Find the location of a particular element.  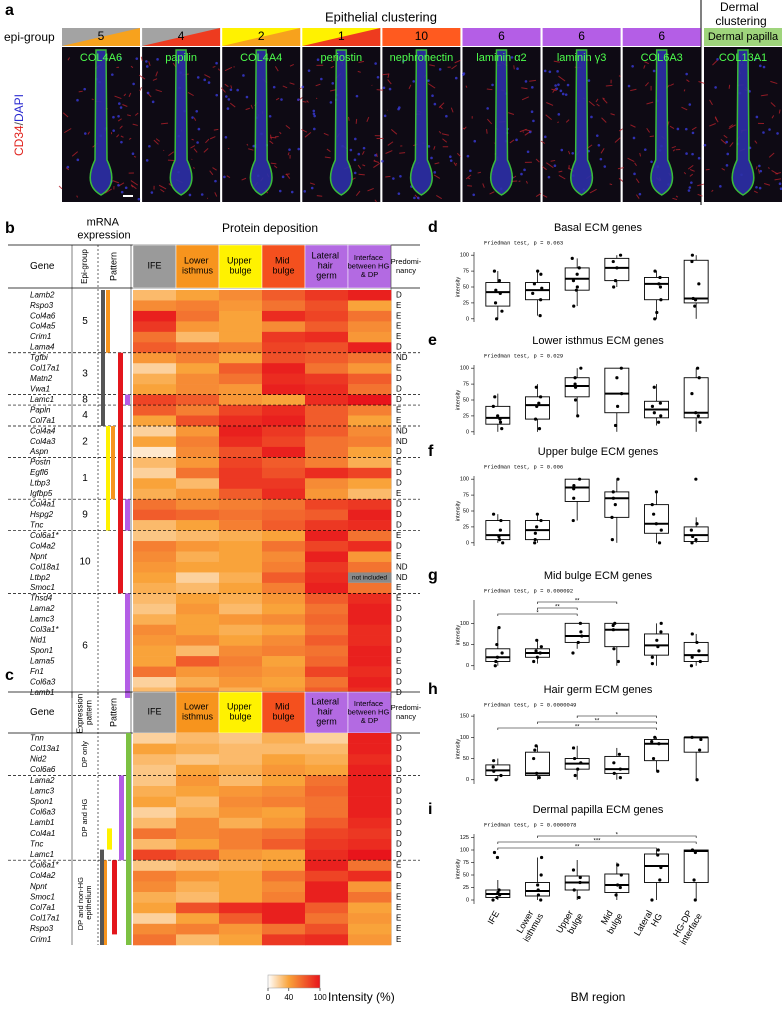

gene-label: Col13a1 is located at coordinates (45, 748).